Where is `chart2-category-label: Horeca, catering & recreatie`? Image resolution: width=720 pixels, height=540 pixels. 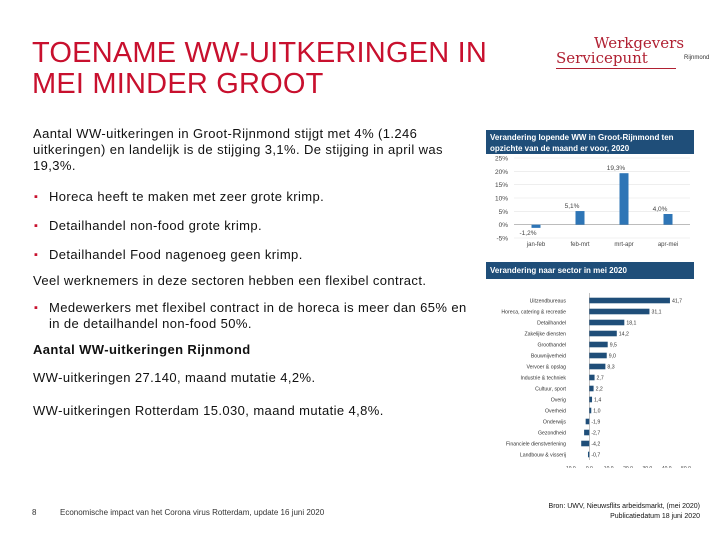 chart2-category-label: Horeca, catering & recreatie is located at coordinates (533, 313).